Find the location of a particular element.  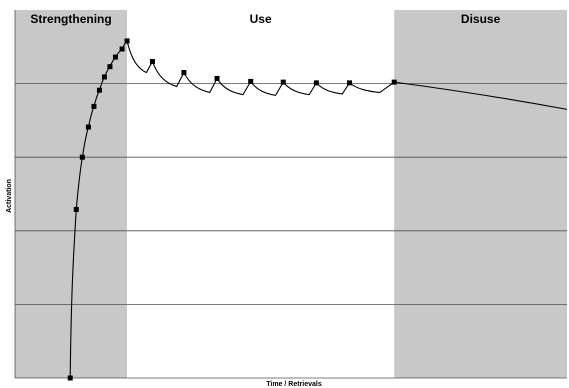

use-phase-label: Use is located at coordinates (261, 19).